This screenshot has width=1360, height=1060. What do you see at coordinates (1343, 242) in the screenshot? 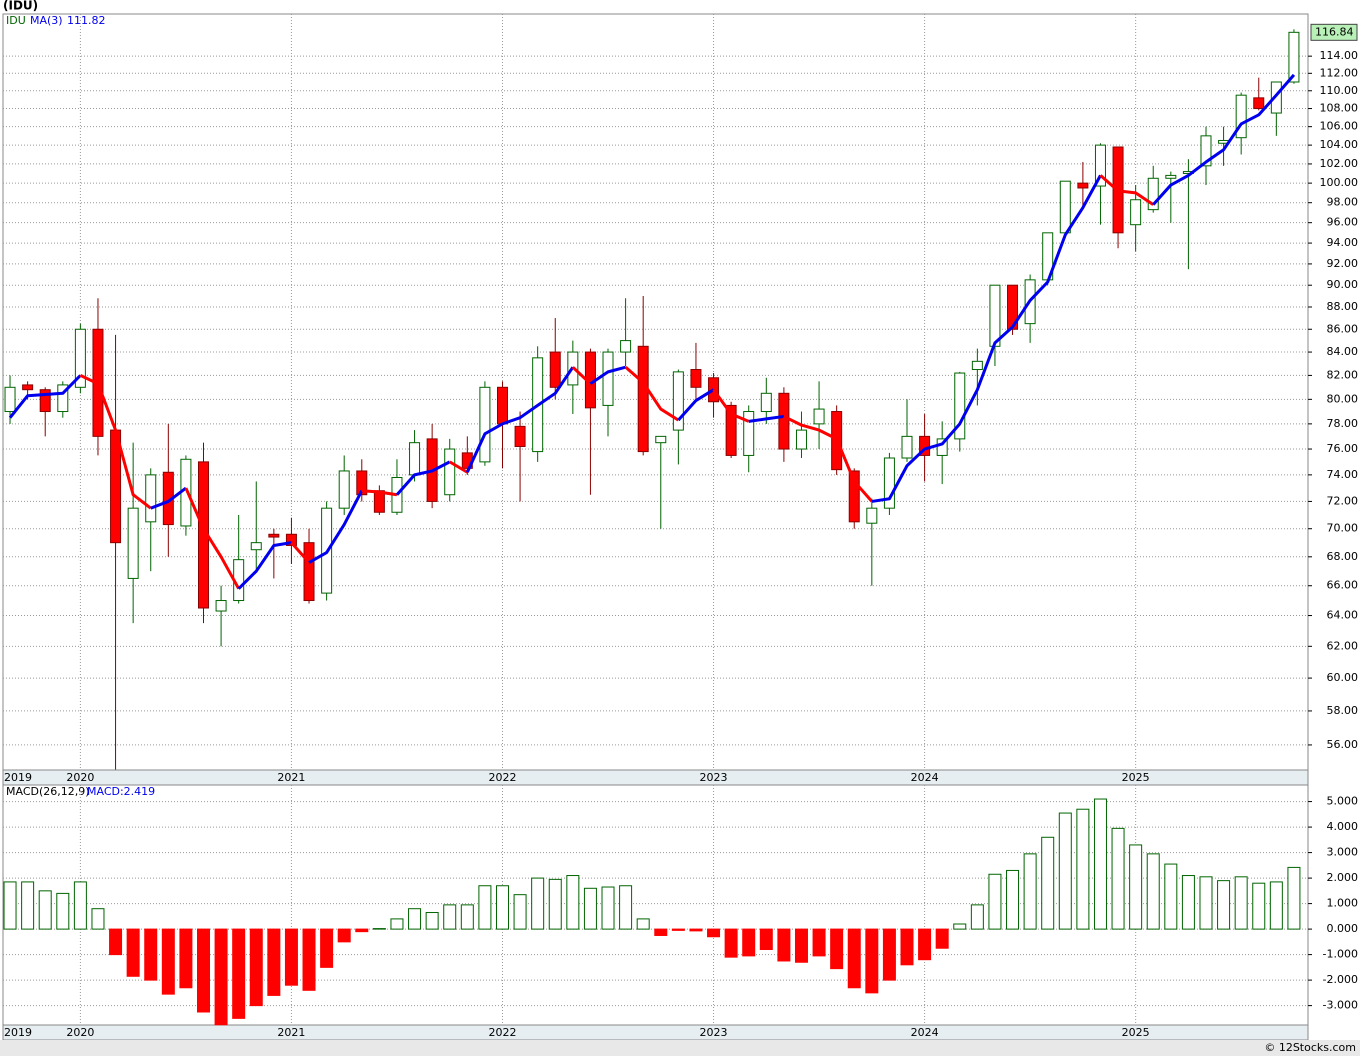
I see `y-tick-label: 94.00` at bounding box center [1343, 242].